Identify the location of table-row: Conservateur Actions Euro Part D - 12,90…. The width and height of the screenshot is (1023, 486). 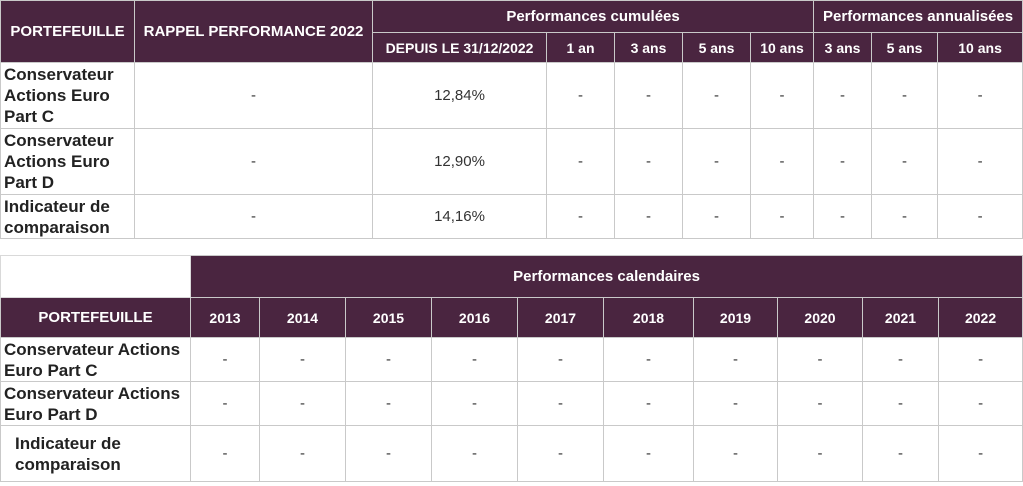
(511, 161).